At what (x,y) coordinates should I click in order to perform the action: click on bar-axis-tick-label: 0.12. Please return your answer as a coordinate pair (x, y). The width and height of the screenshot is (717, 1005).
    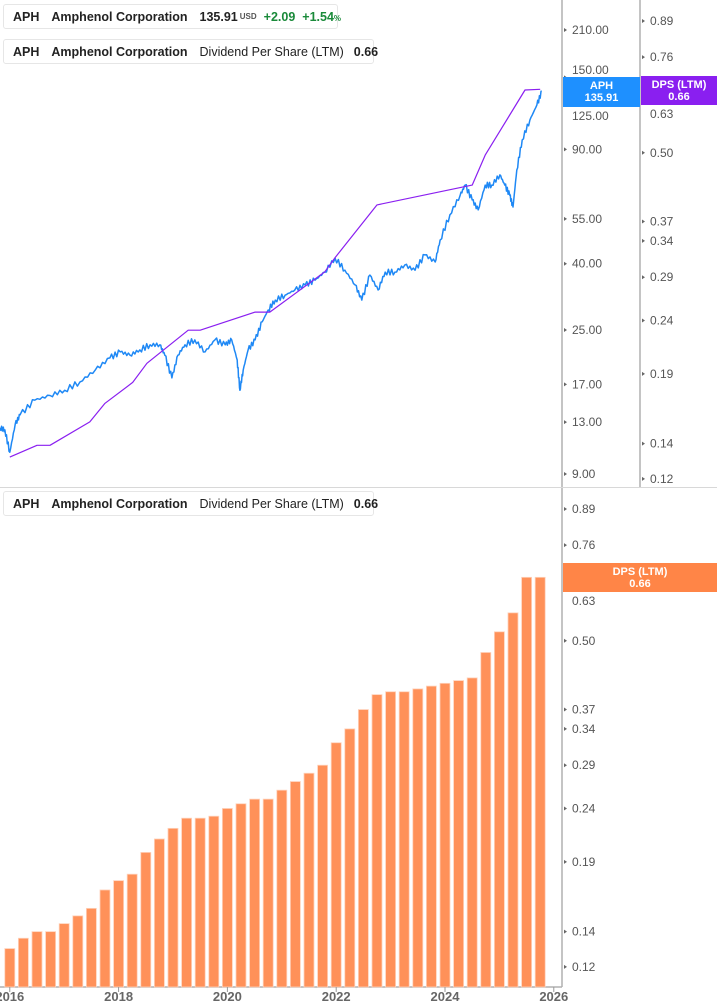
    Looking at the image, I should click on (584, 967).